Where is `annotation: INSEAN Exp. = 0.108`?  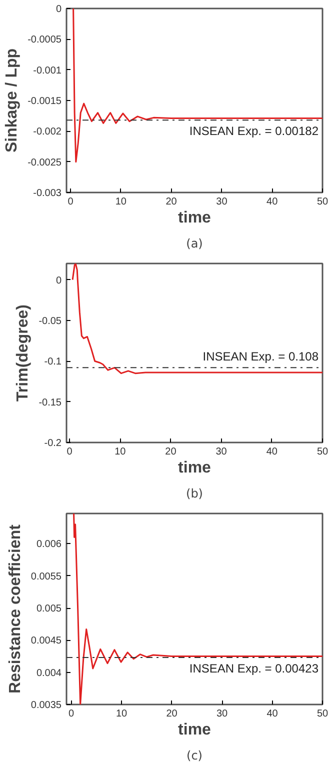 annotation: INSEAN Exp. = 0.108 is located at coordinates (260, 357).